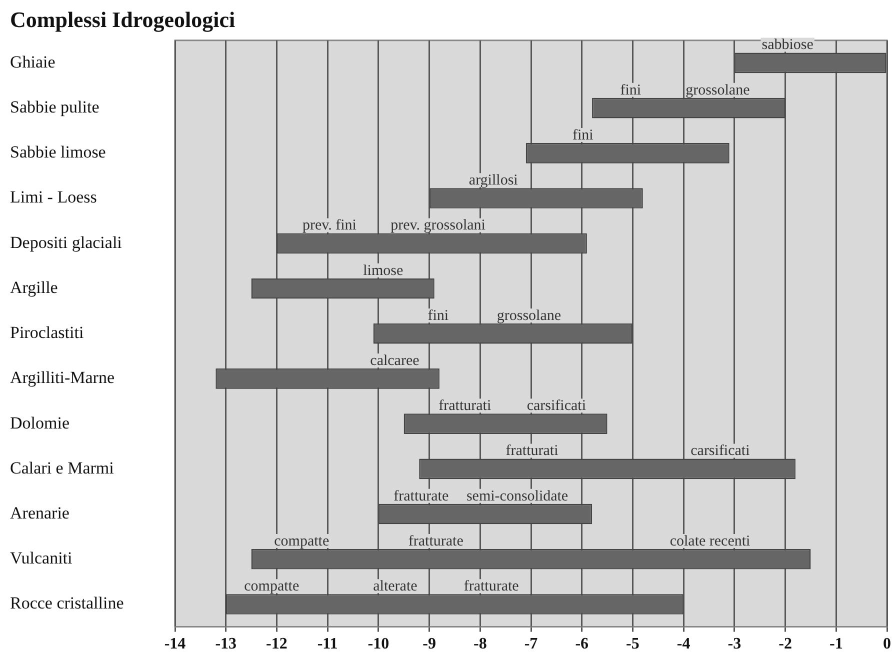 The width and height of the screenshot is (895, 667). Describe the element at coordinates (395, 360) in the screenshot. I see `annotation: calcaree` at that location.